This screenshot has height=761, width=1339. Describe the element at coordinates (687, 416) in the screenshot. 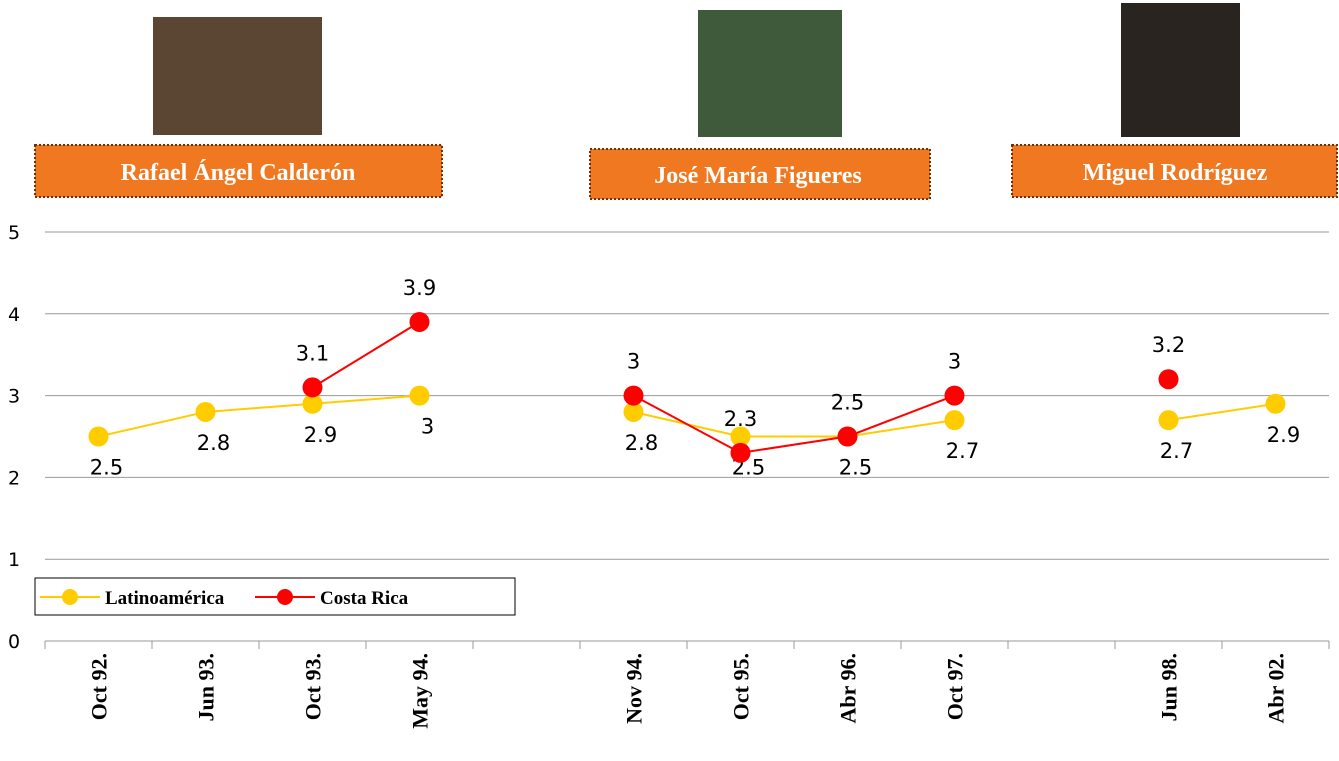

I see `series-line` at that location.